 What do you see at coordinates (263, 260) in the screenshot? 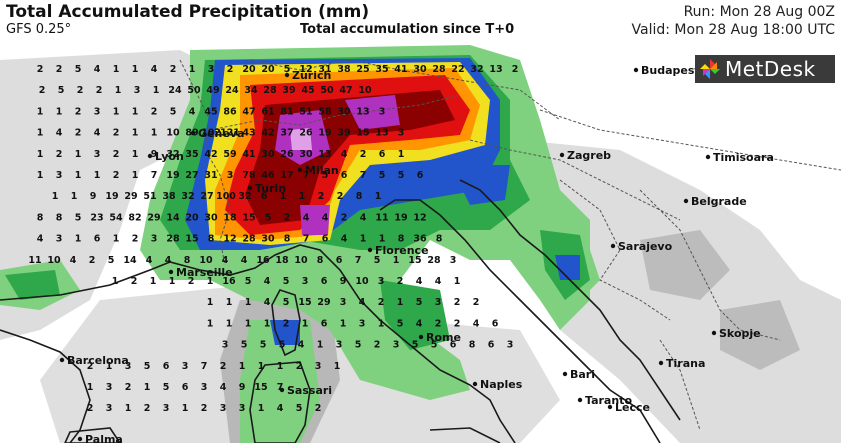
I see `precip-value: 16` at bounding box center [263, 260].